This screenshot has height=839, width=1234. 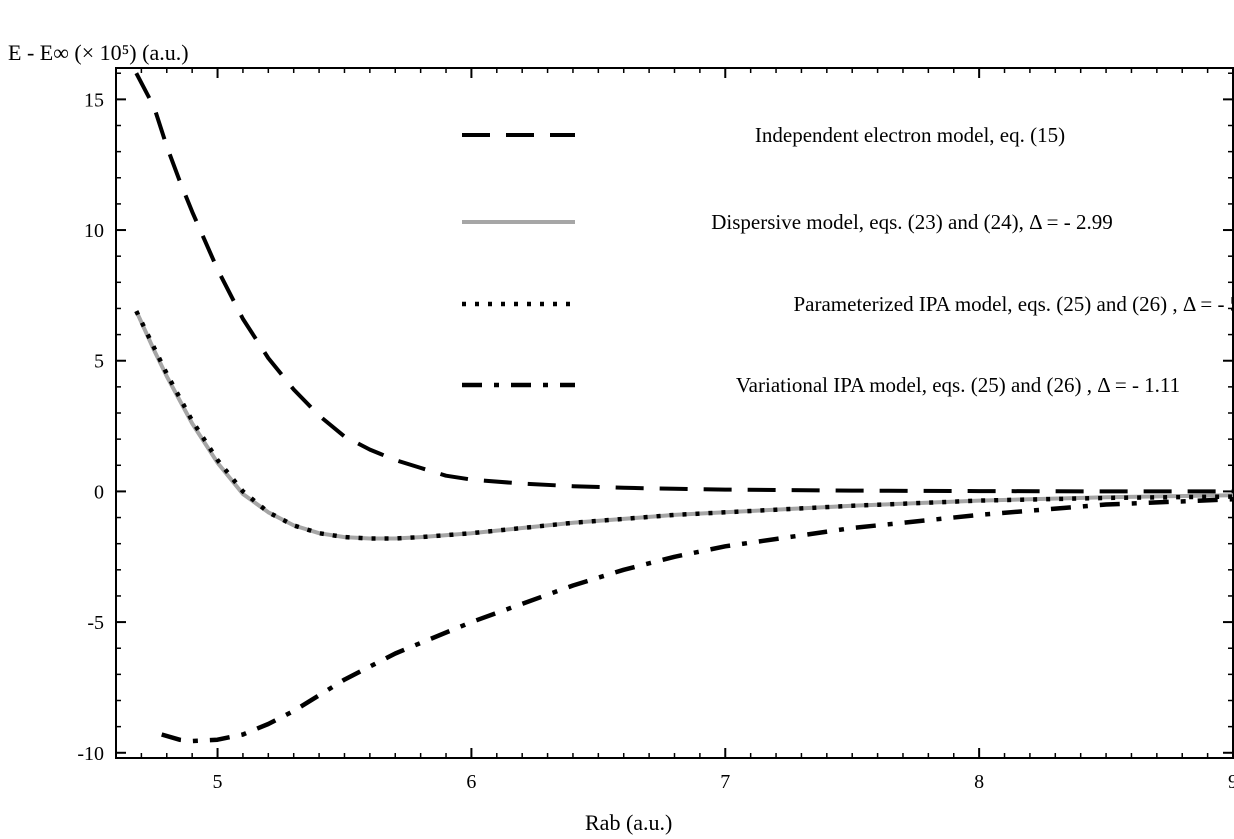 I want to click on y-tick-label: 15, so click(x=94, y=100).